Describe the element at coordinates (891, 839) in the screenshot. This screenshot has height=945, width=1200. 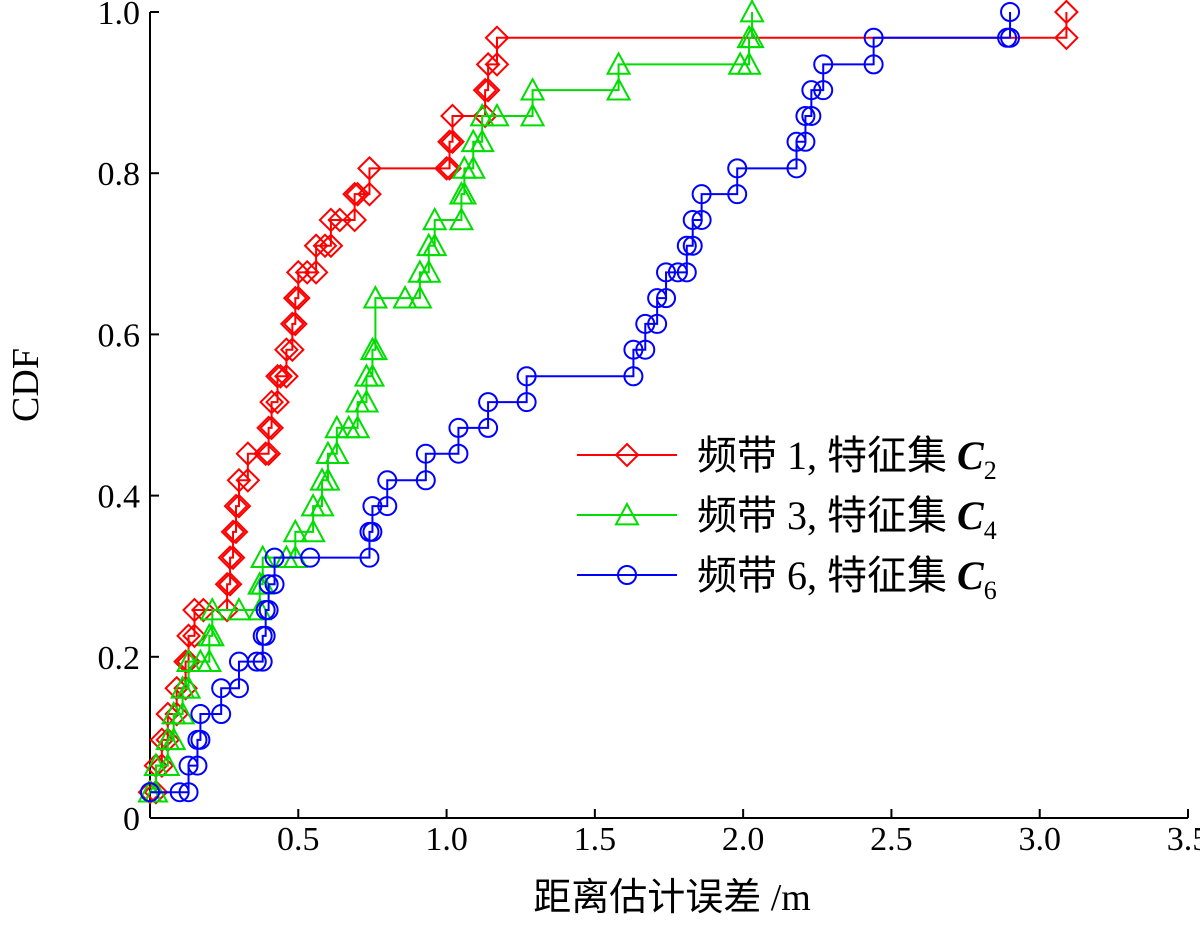
I see `x-tick-label: 2.5` at that location.